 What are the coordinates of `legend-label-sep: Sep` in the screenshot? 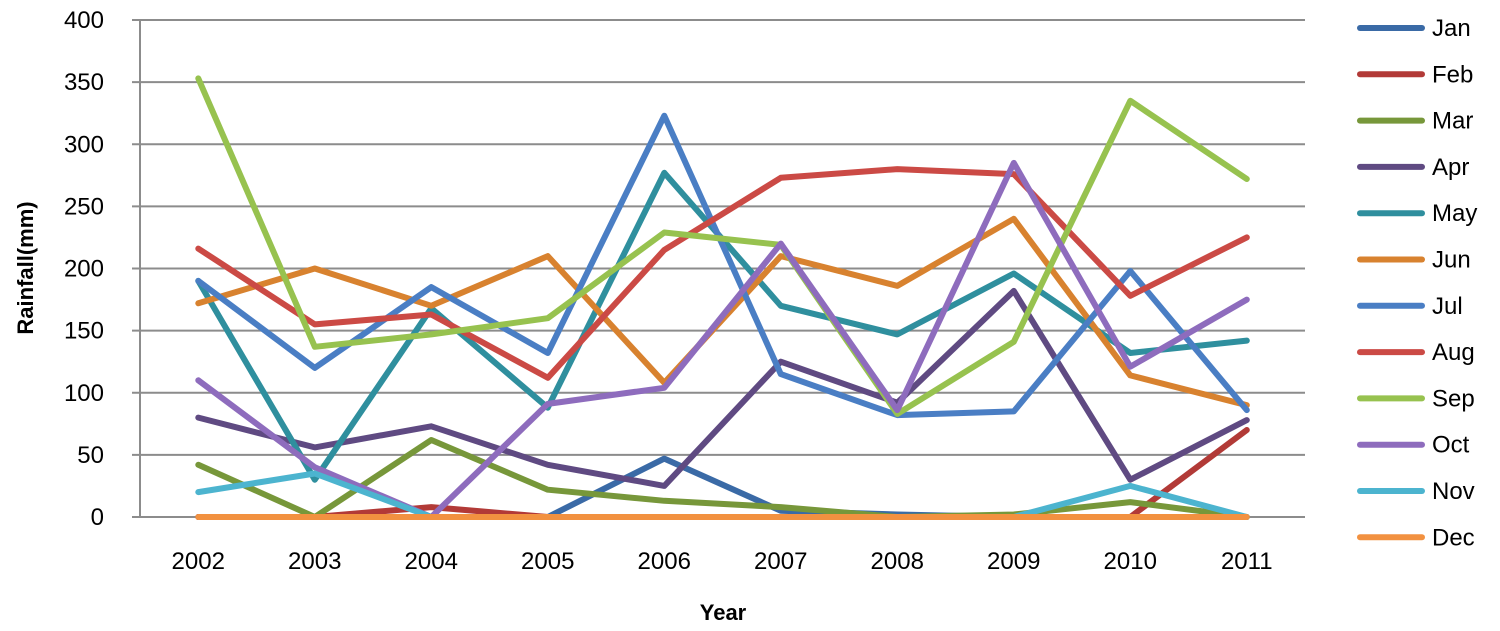 It's located at (1453, 398).